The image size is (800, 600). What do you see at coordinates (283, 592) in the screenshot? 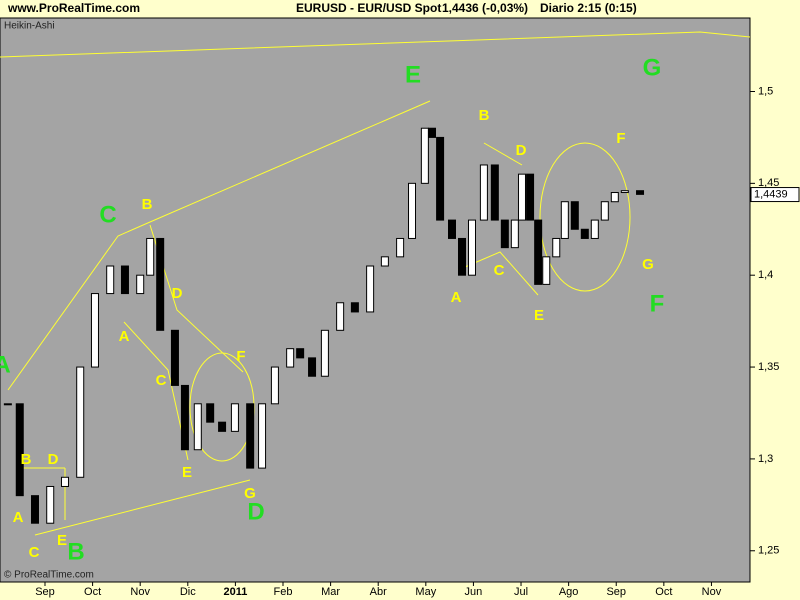
I see `x-tick-label: Feb` at bounding box center [283, 592].